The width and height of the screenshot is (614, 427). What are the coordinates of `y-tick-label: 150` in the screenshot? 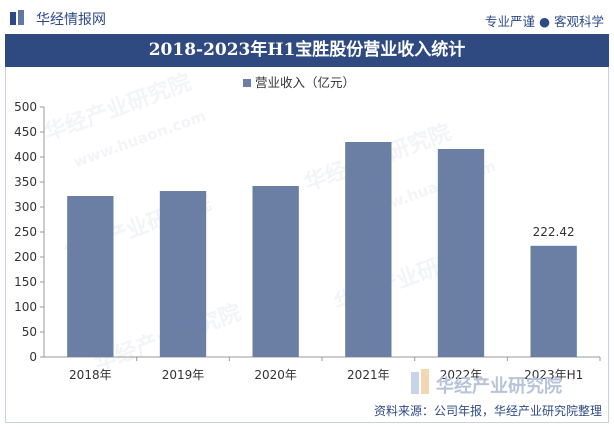 It's located at (25, 282).